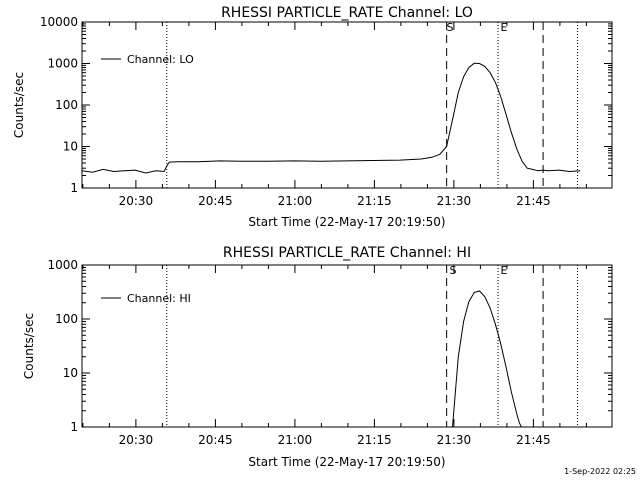 Image resolution: width=640 pixels, height=480 pixels. Describe the element at coordinates (487, 359) in the screenshot. I see `series-line` at that location.